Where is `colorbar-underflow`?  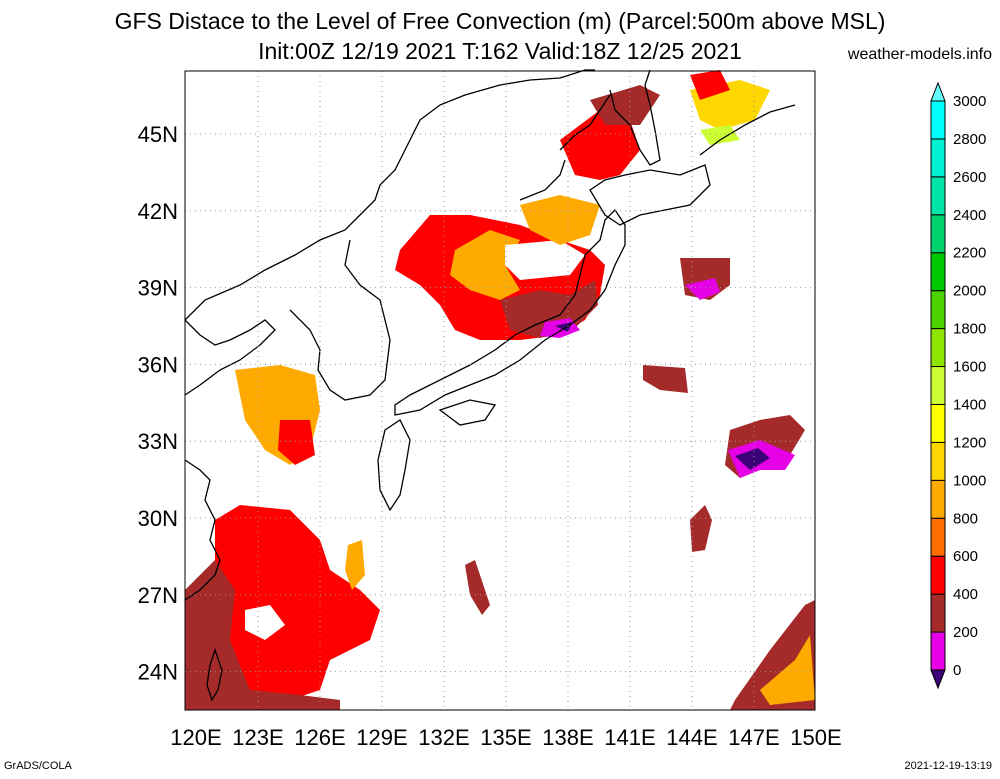 colorbar-underflow is located at coordinates (938, 679).